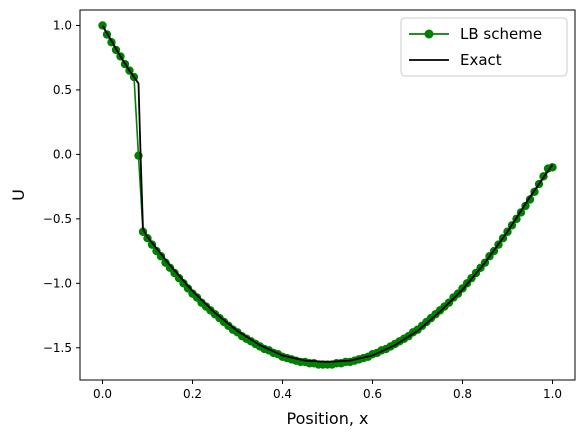 The image size is (585, 438). What do you see at coordinates (501, 34) in the screenshot?
I see `legend-lb-label: LB scheme` at bounding box center [501, 34].